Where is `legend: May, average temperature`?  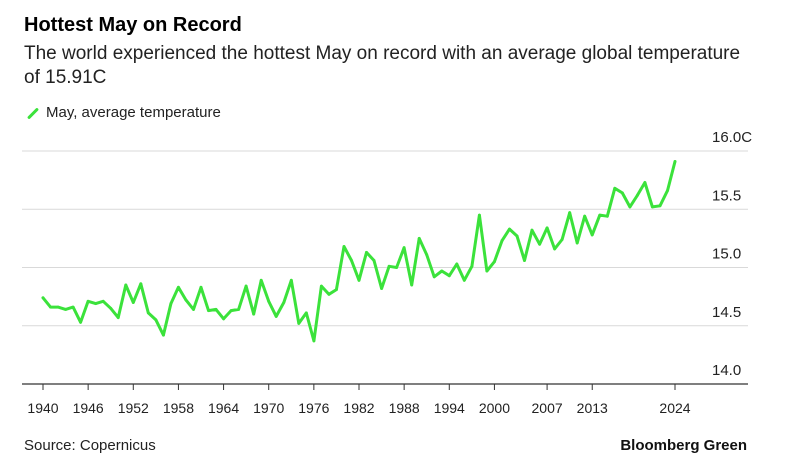 legend: May, average temperature is located at coordinates (122, 112).